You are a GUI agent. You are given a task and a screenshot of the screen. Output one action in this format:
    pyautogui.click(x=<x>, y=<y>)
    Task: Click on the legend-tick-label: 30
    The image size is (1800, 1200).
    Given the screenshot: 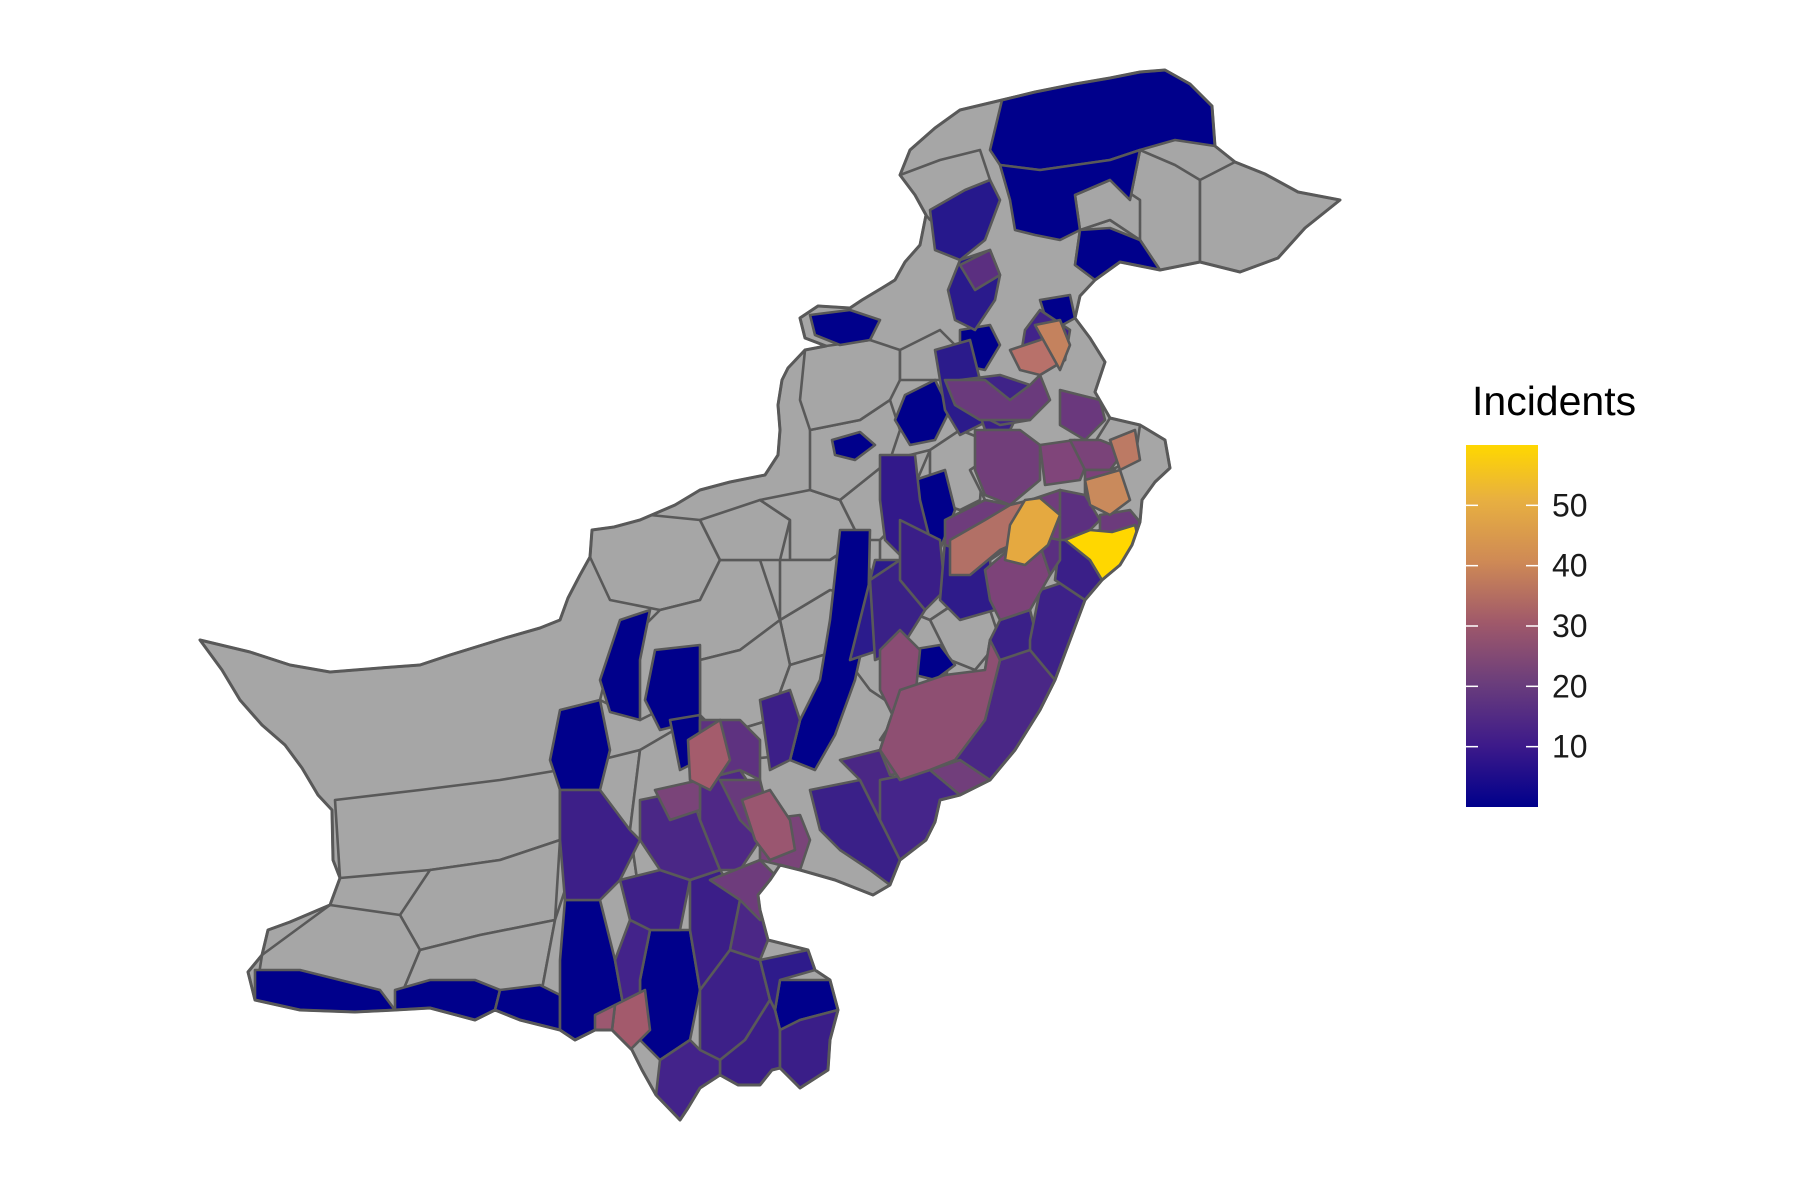 What is the action you would take?
    pyautogui.click(x=1570, y=626)
    